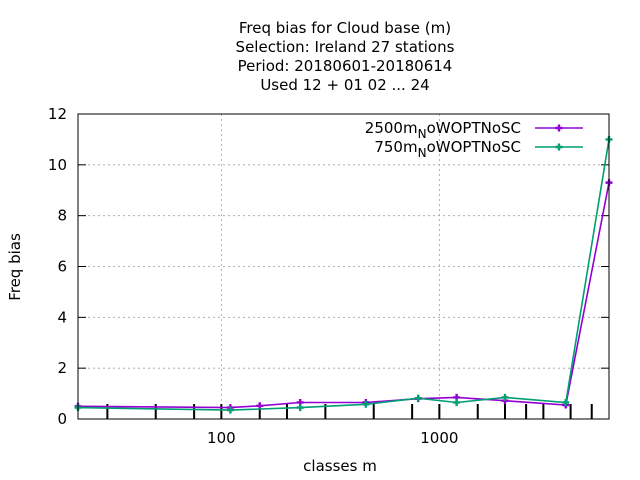 Image resolution: width=640 pixels, height=480 pixels. I want to click on legend-label: 2500mNoWOPTNoSC, so click(443, 130).